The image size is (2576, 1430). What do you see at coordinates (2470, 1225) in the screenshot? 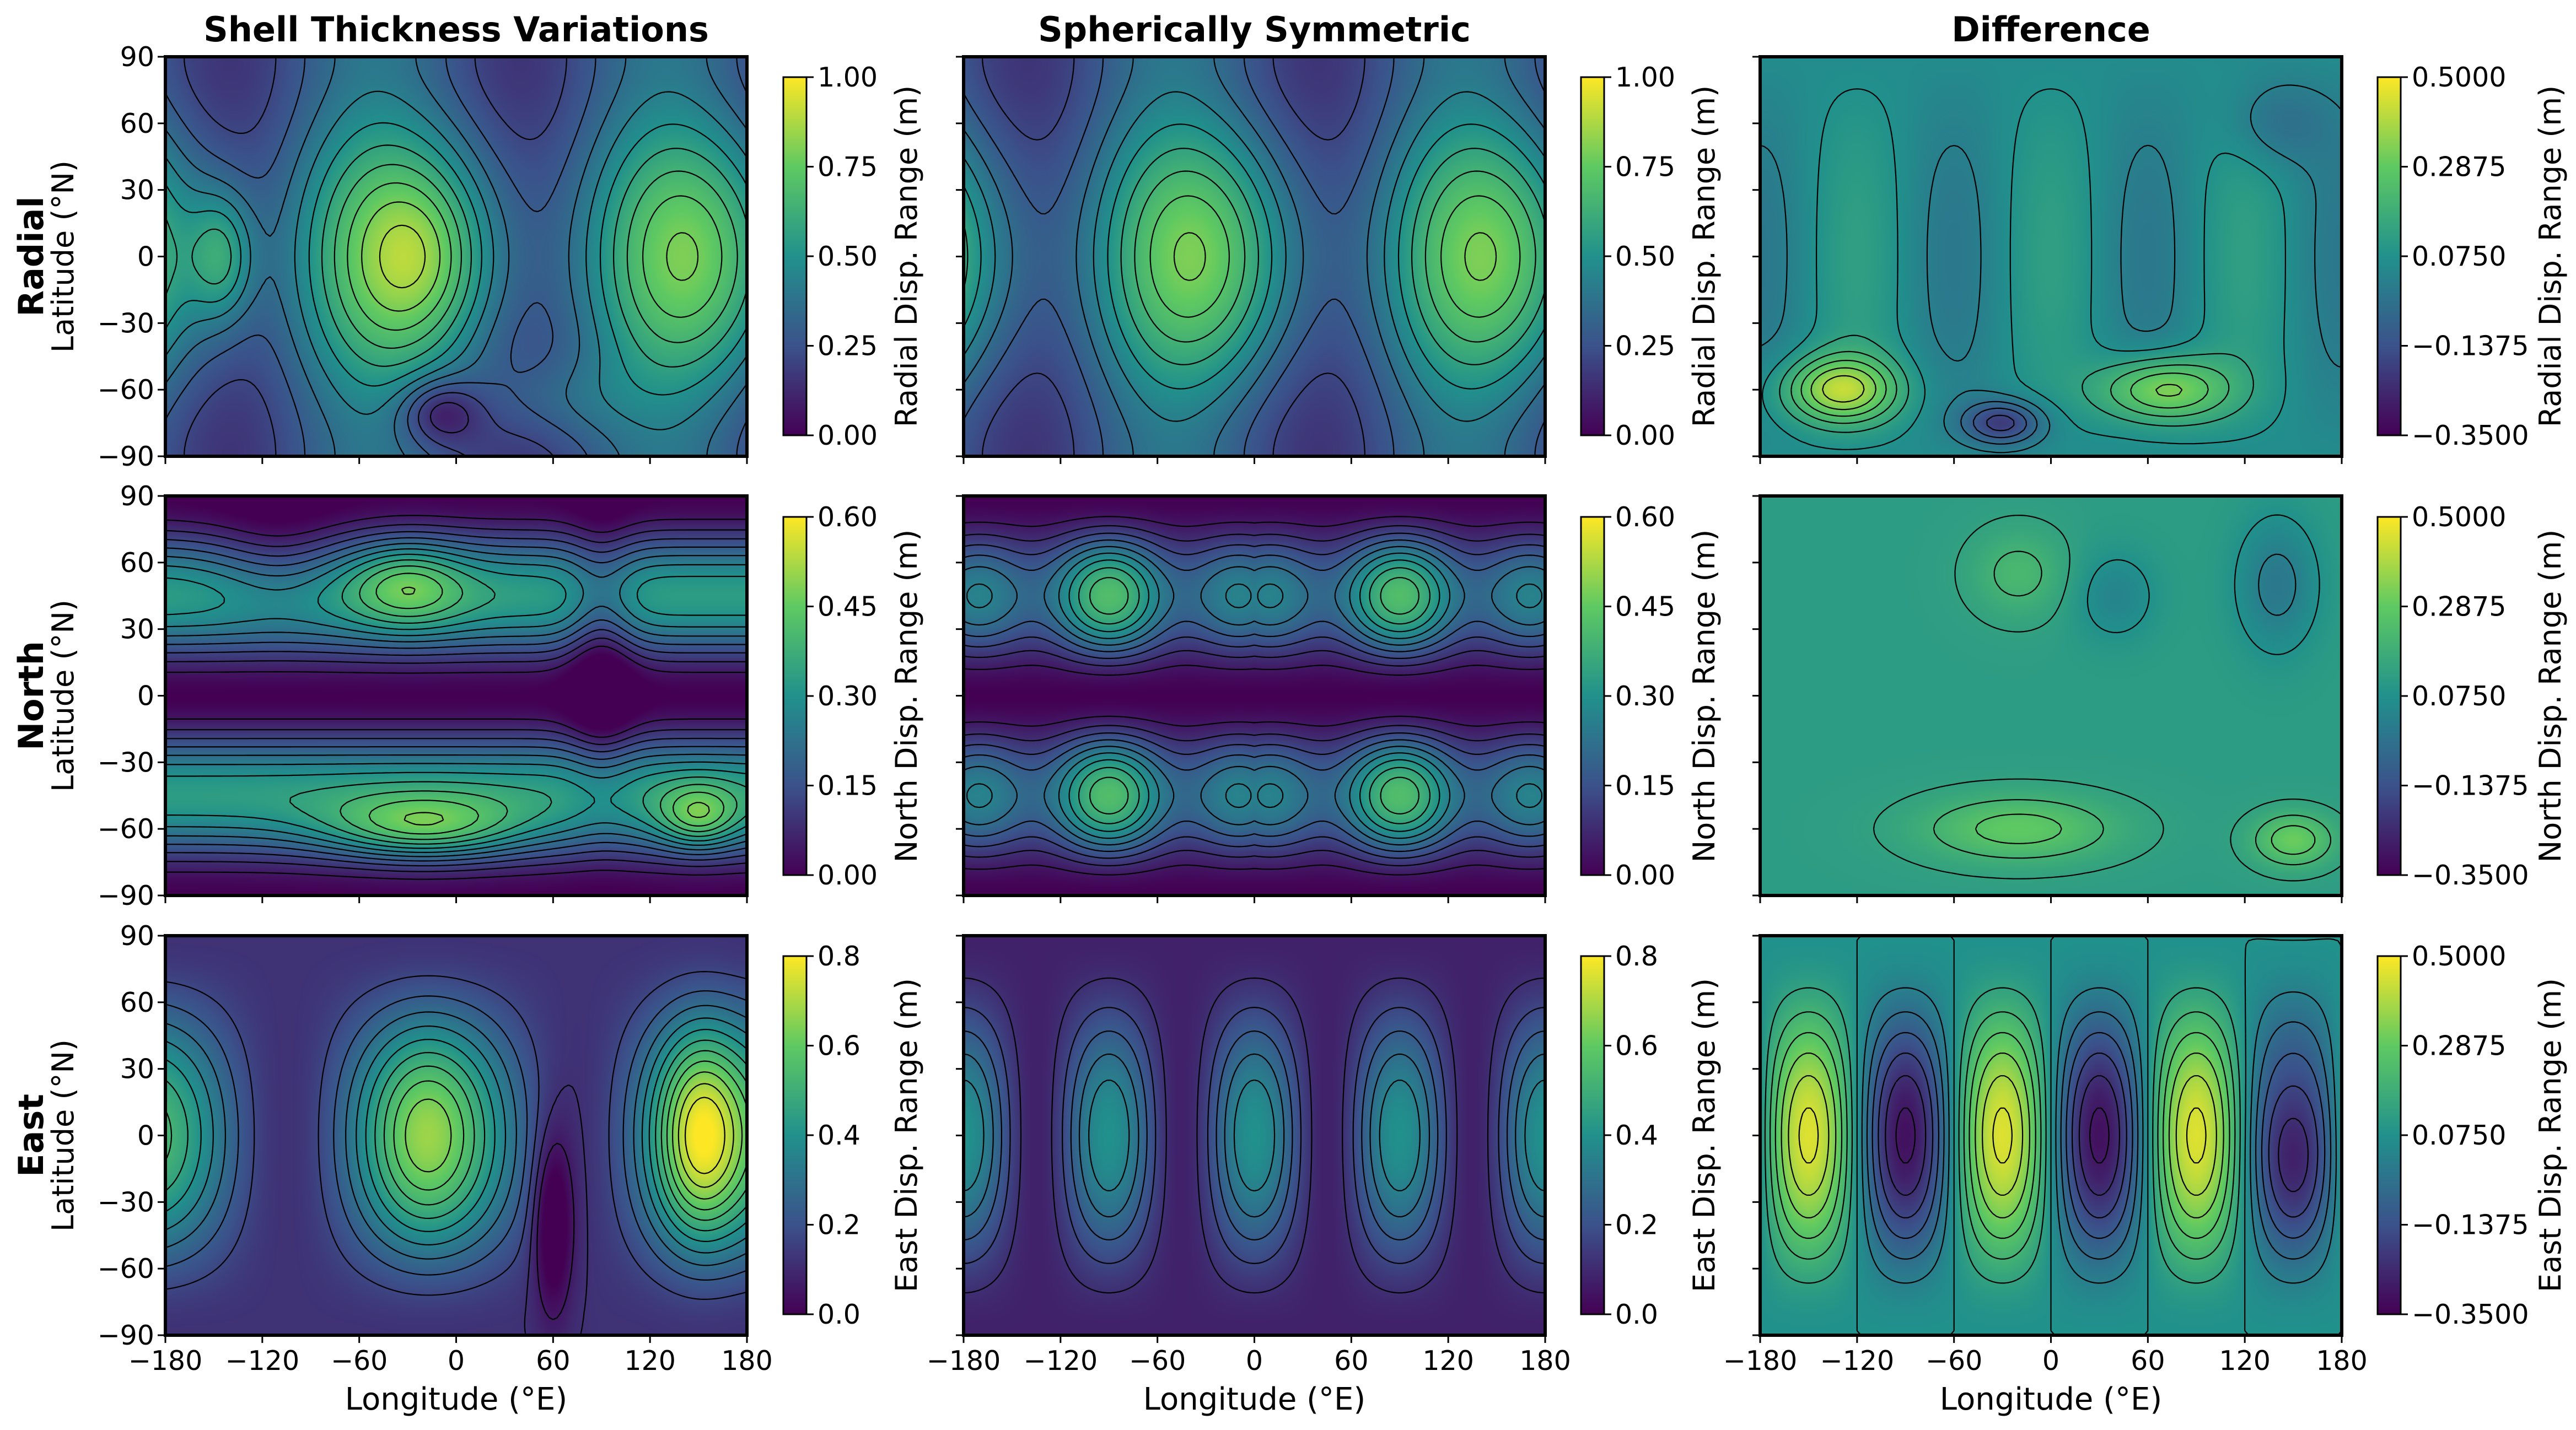
I see `colorbar-tick-label: −0.1375` at bounding box center [2470, 1225].